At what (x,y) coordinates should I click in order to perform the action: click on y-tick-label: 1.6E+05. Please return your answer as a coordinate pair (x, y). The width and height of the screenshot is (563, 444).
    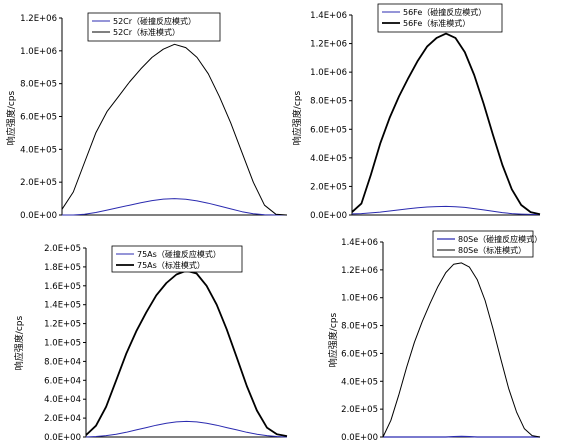
    Looking at the image, I should click on (62, 287).